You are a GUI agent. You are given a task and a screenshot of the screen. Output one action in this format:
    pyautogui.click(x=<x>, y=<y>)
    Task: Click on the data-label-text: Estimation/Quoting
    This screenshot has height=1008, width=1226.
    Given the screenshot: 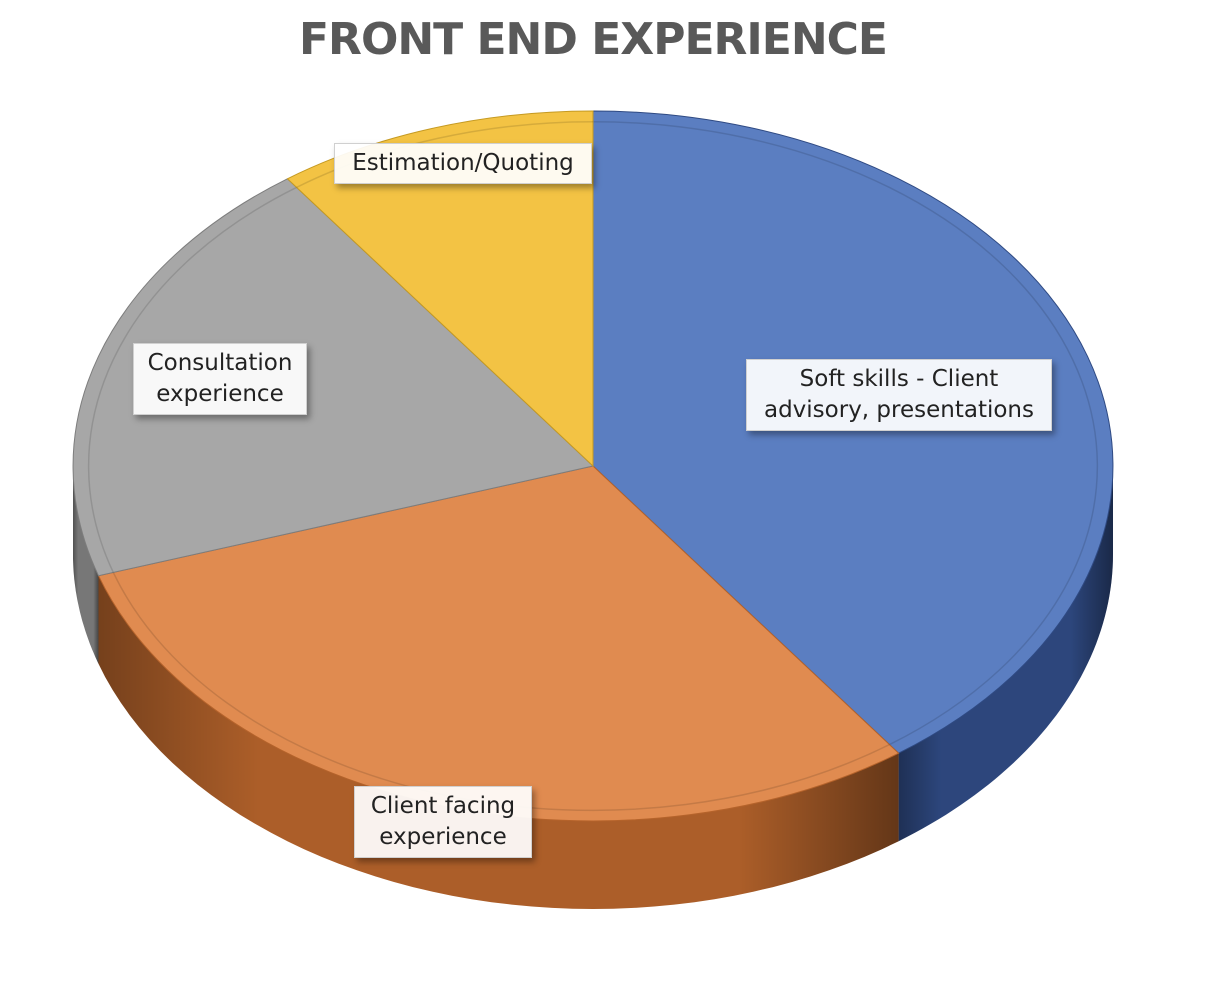 What is the action you would take?
    pyautogui.click(x=463, y=163)
    